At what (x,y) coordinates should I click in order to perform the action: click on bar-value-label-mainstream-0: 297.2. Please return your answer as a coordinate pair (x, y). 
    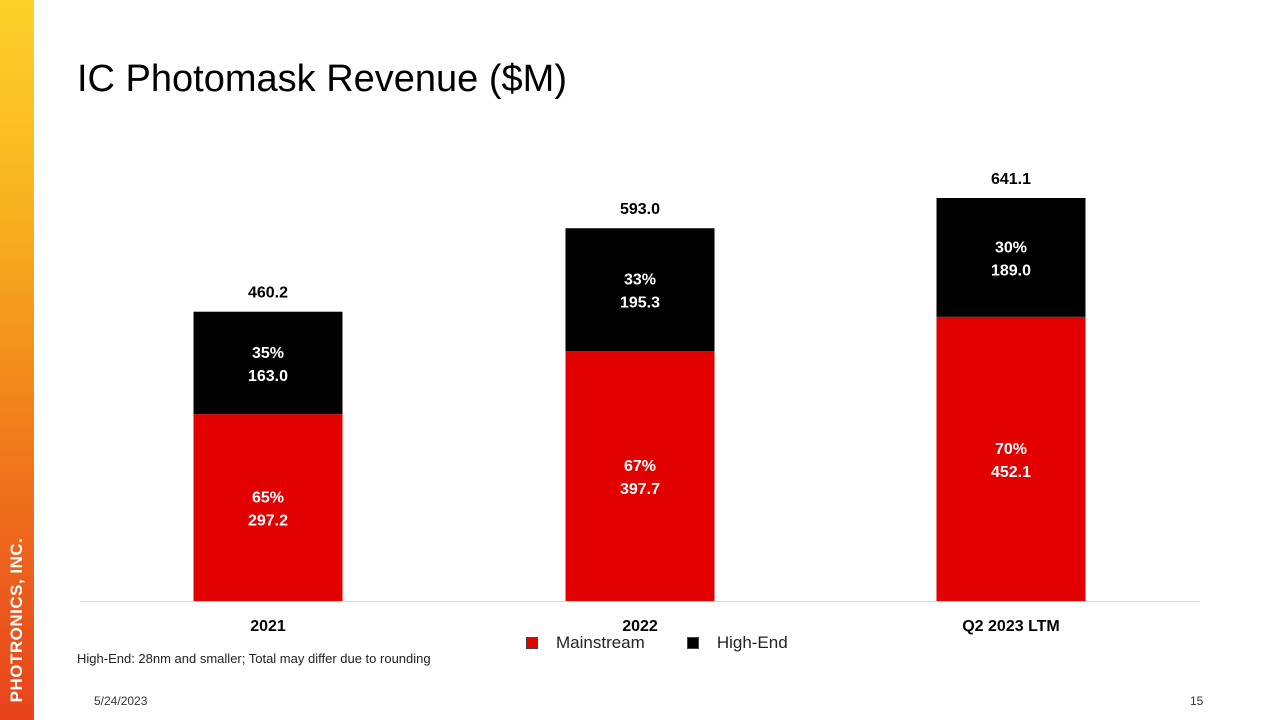
    Looking at the image, I should click on (268, 521).